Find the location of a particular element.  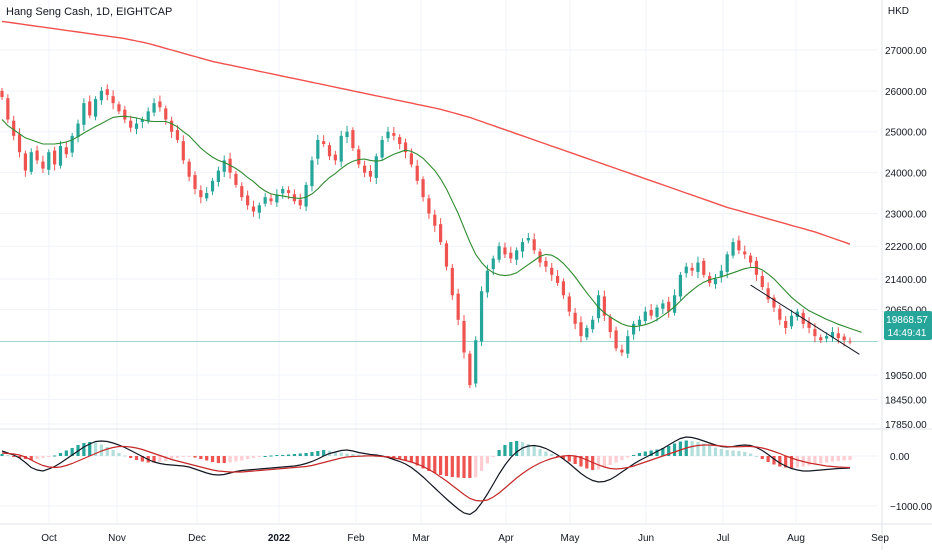

price-tick-label: 25000.00 is located at coordinates (906, 133).